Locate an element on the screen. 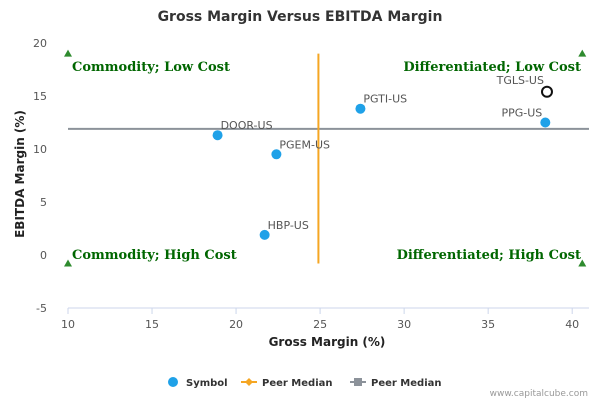  highlighted-point is located at coordinates (546, 91).